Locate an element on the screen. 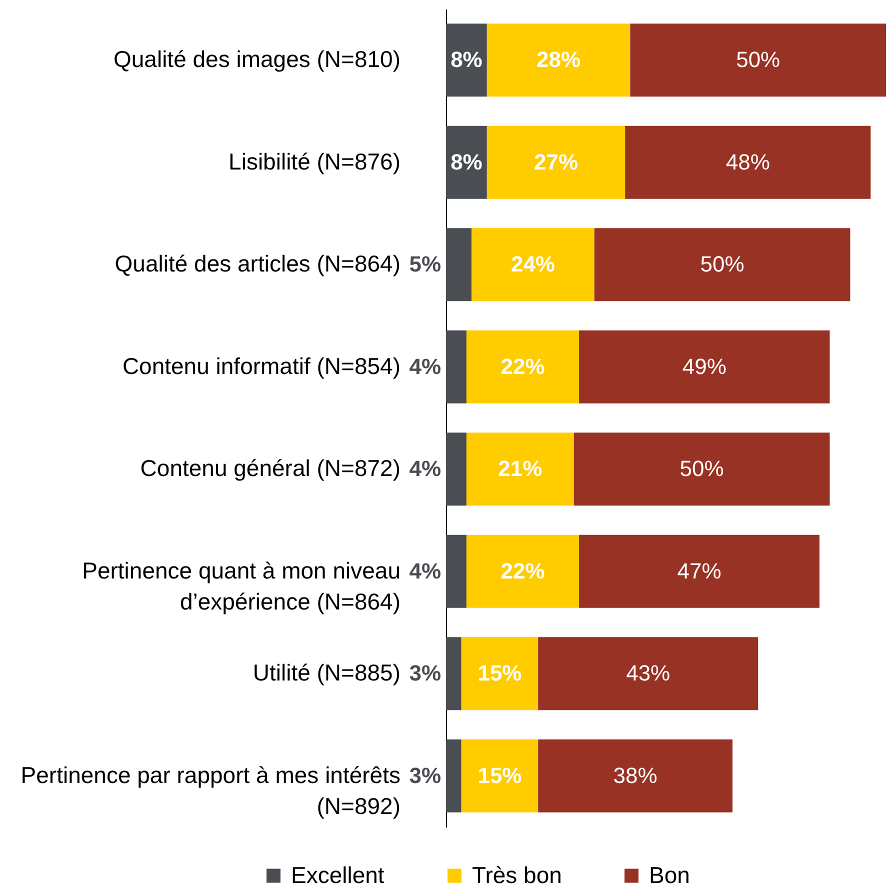 The width and height of the screenshot is (888, 886). y-tick-label: Contenu général (N=872) is located at coordinates (270, 468).